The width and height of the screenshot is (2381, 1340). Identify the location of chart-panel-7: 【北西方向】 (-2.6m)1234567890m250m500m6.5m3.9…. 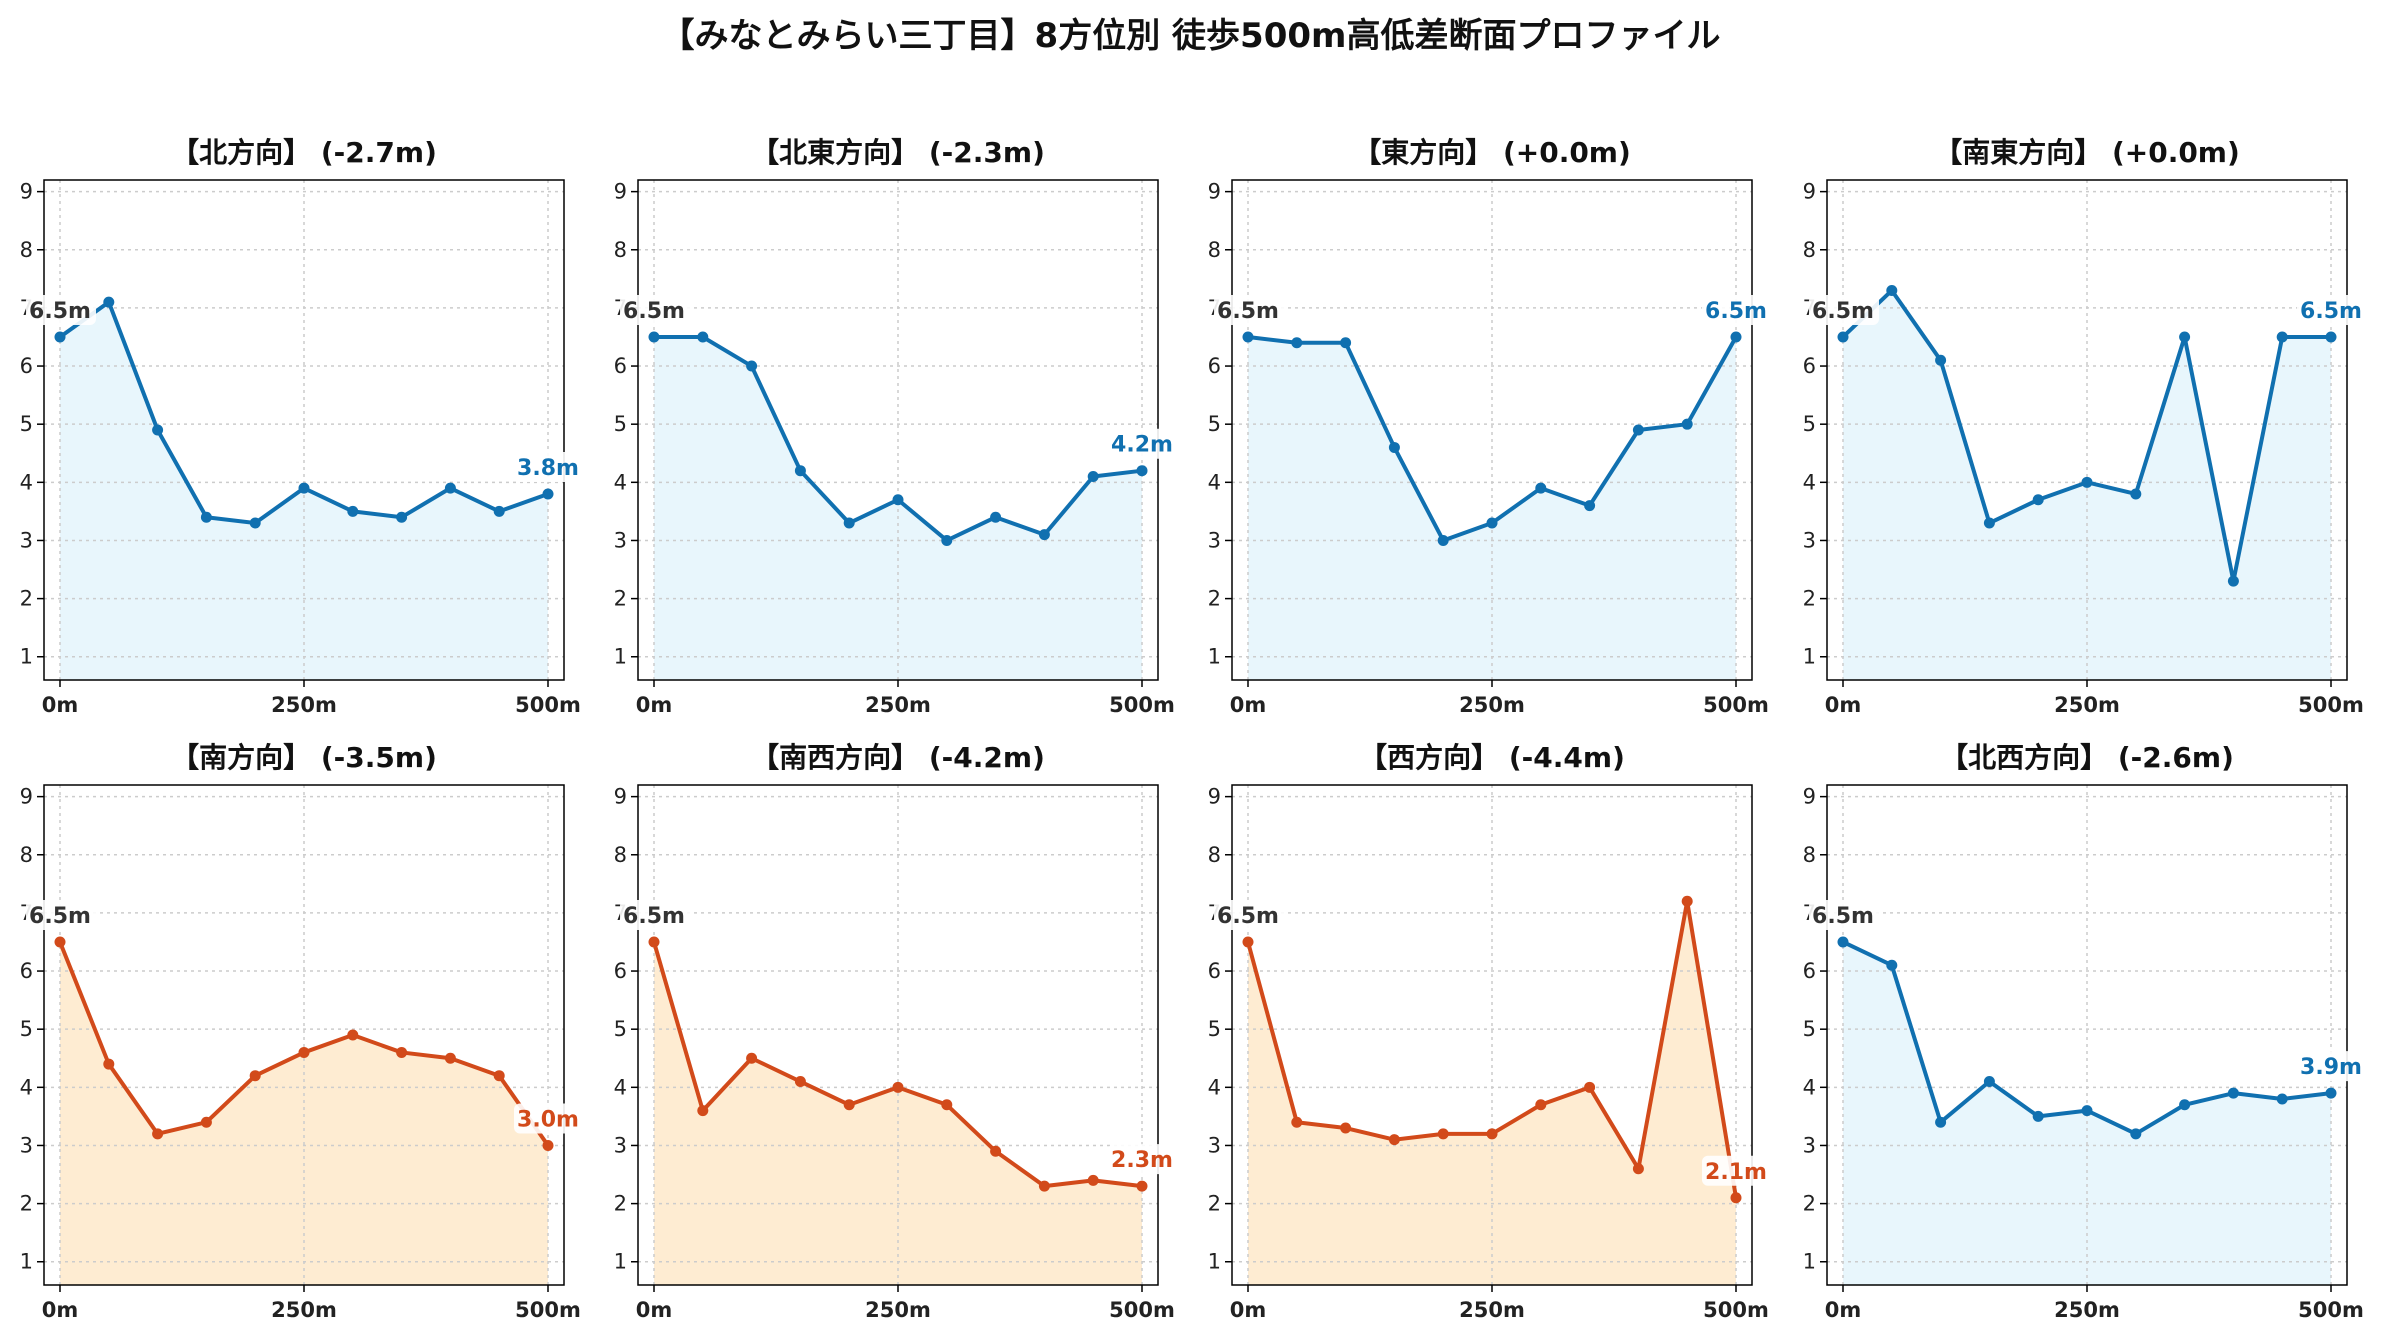
(2085, 1031).